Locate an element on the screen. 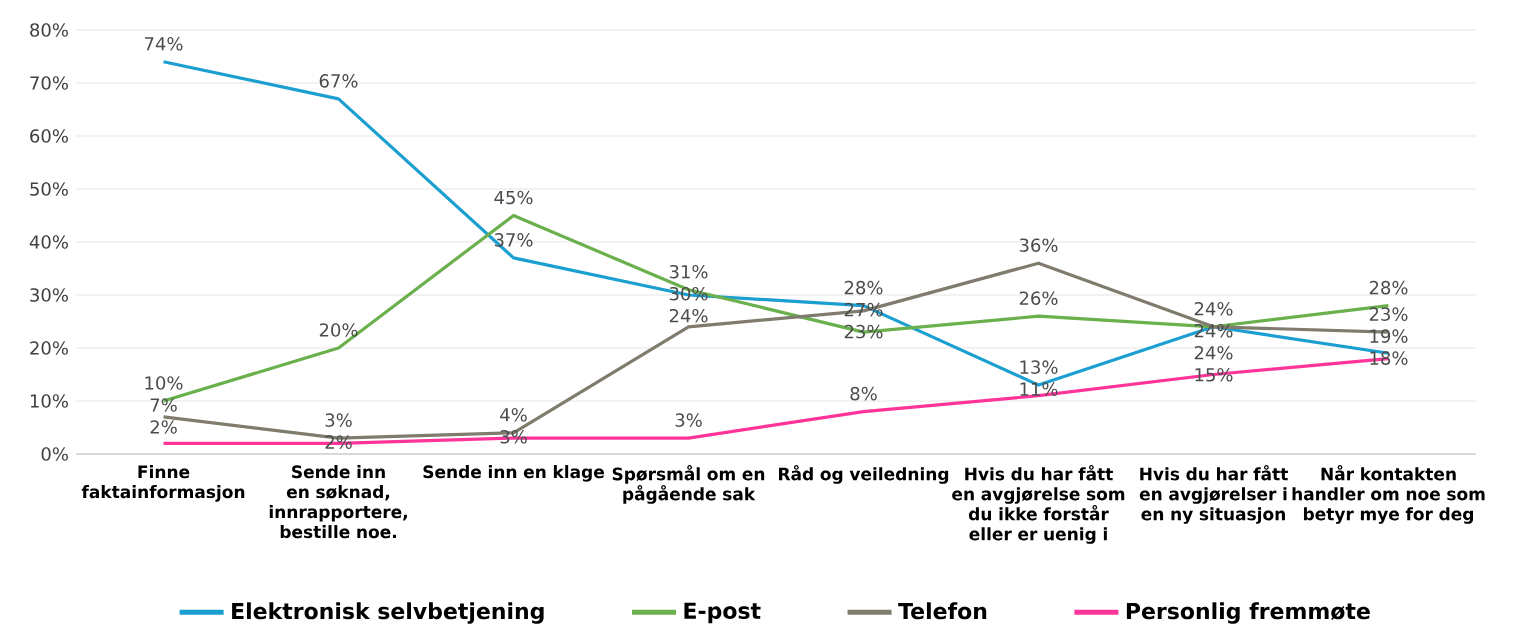 The image size is (1532, 630). y-tick-label: 10% is located at coordinates (49, 401).